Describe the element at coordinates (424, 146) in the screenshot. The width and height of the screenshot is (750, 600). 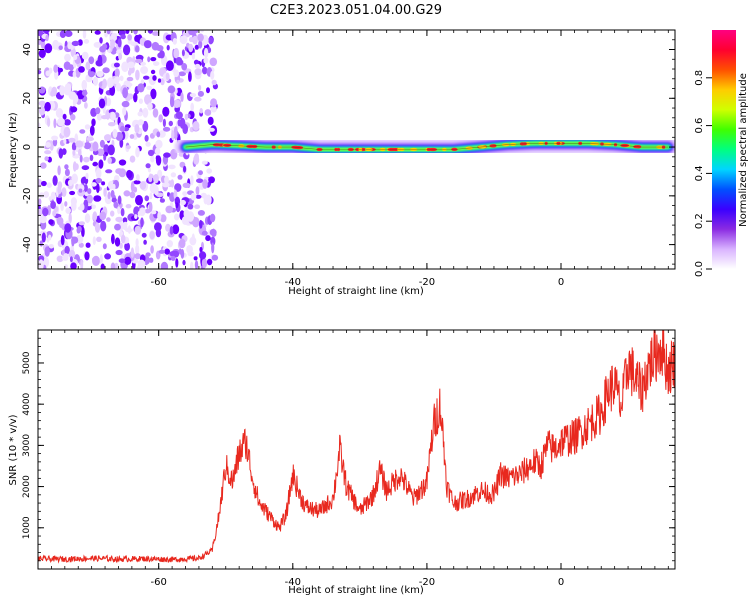
I see `signal-track` at that location.